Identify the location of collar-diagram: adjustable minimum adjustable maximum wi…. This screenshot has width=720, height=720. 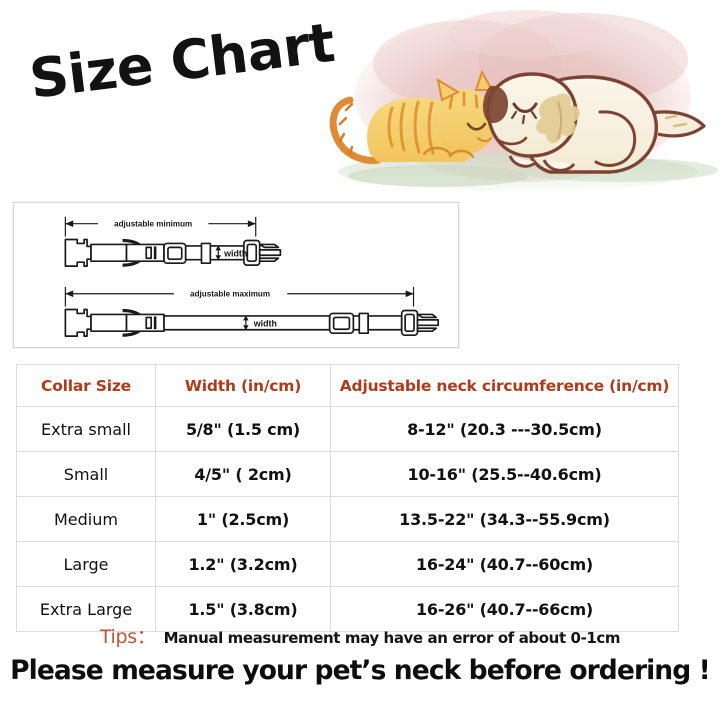
(236, 275).